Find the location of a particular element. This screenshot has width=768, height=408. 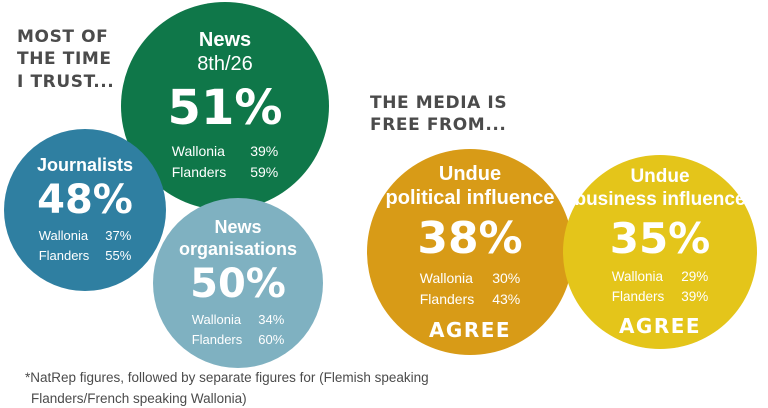

region-breakdown: Wallonia 39% Flanders 59% is located at coordinates (225, 162).